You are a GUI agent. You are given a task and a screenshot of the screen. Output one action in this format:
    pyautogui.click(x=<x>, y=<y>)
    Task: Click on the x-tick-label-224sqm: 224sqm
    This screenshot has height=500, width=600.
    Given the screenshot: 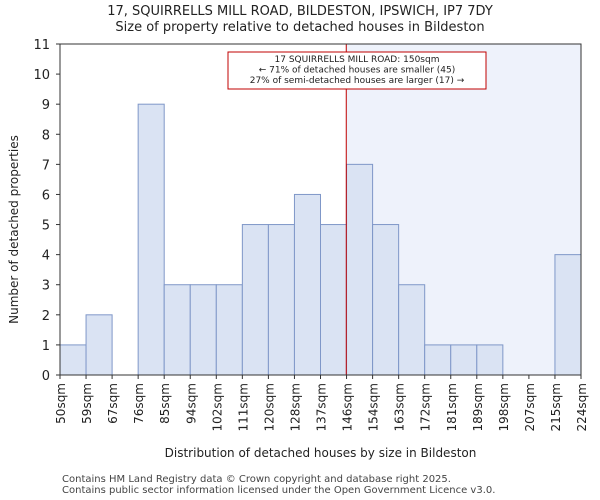 What is the action you would take?
    pyautogui.click(x=582, y=407)
    